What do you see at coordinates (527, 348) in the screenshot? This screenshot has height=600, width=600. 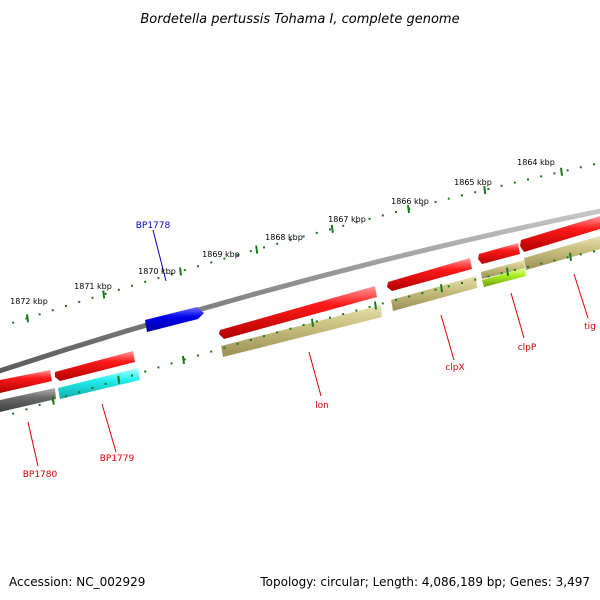 I see `label-clpp: clpP` at bounding box center [527, 348].